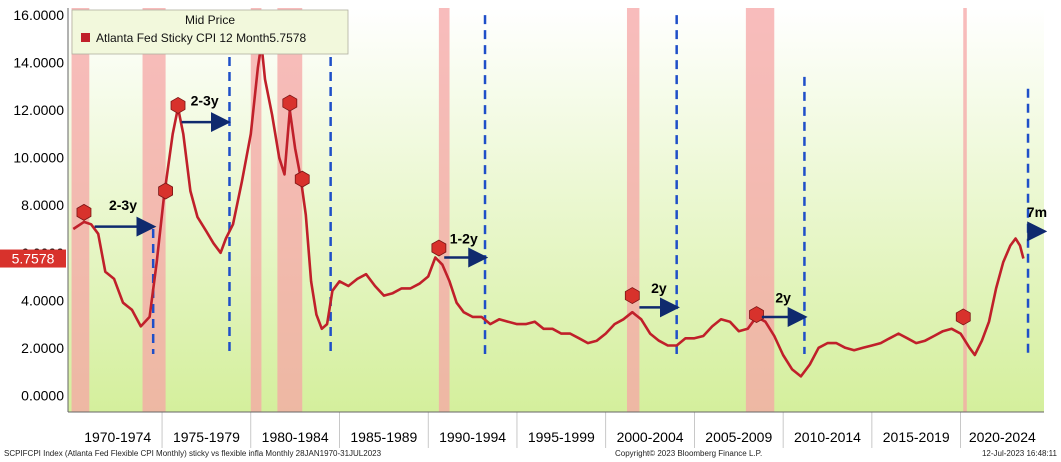  Describe the element at coordinates (38, 15) in the screenshot. I see `y-tick-label: 16.0000` at that location.